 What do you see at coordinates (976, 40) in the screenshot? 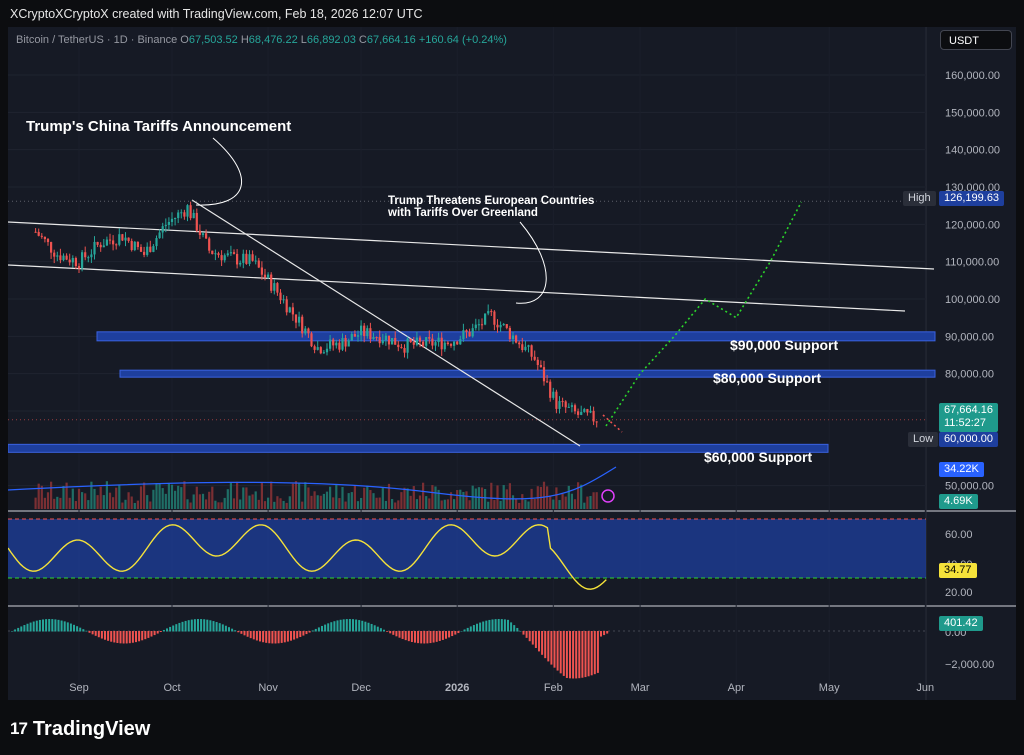
I see `currency-button: USDT` at bounding box center [976, 40].